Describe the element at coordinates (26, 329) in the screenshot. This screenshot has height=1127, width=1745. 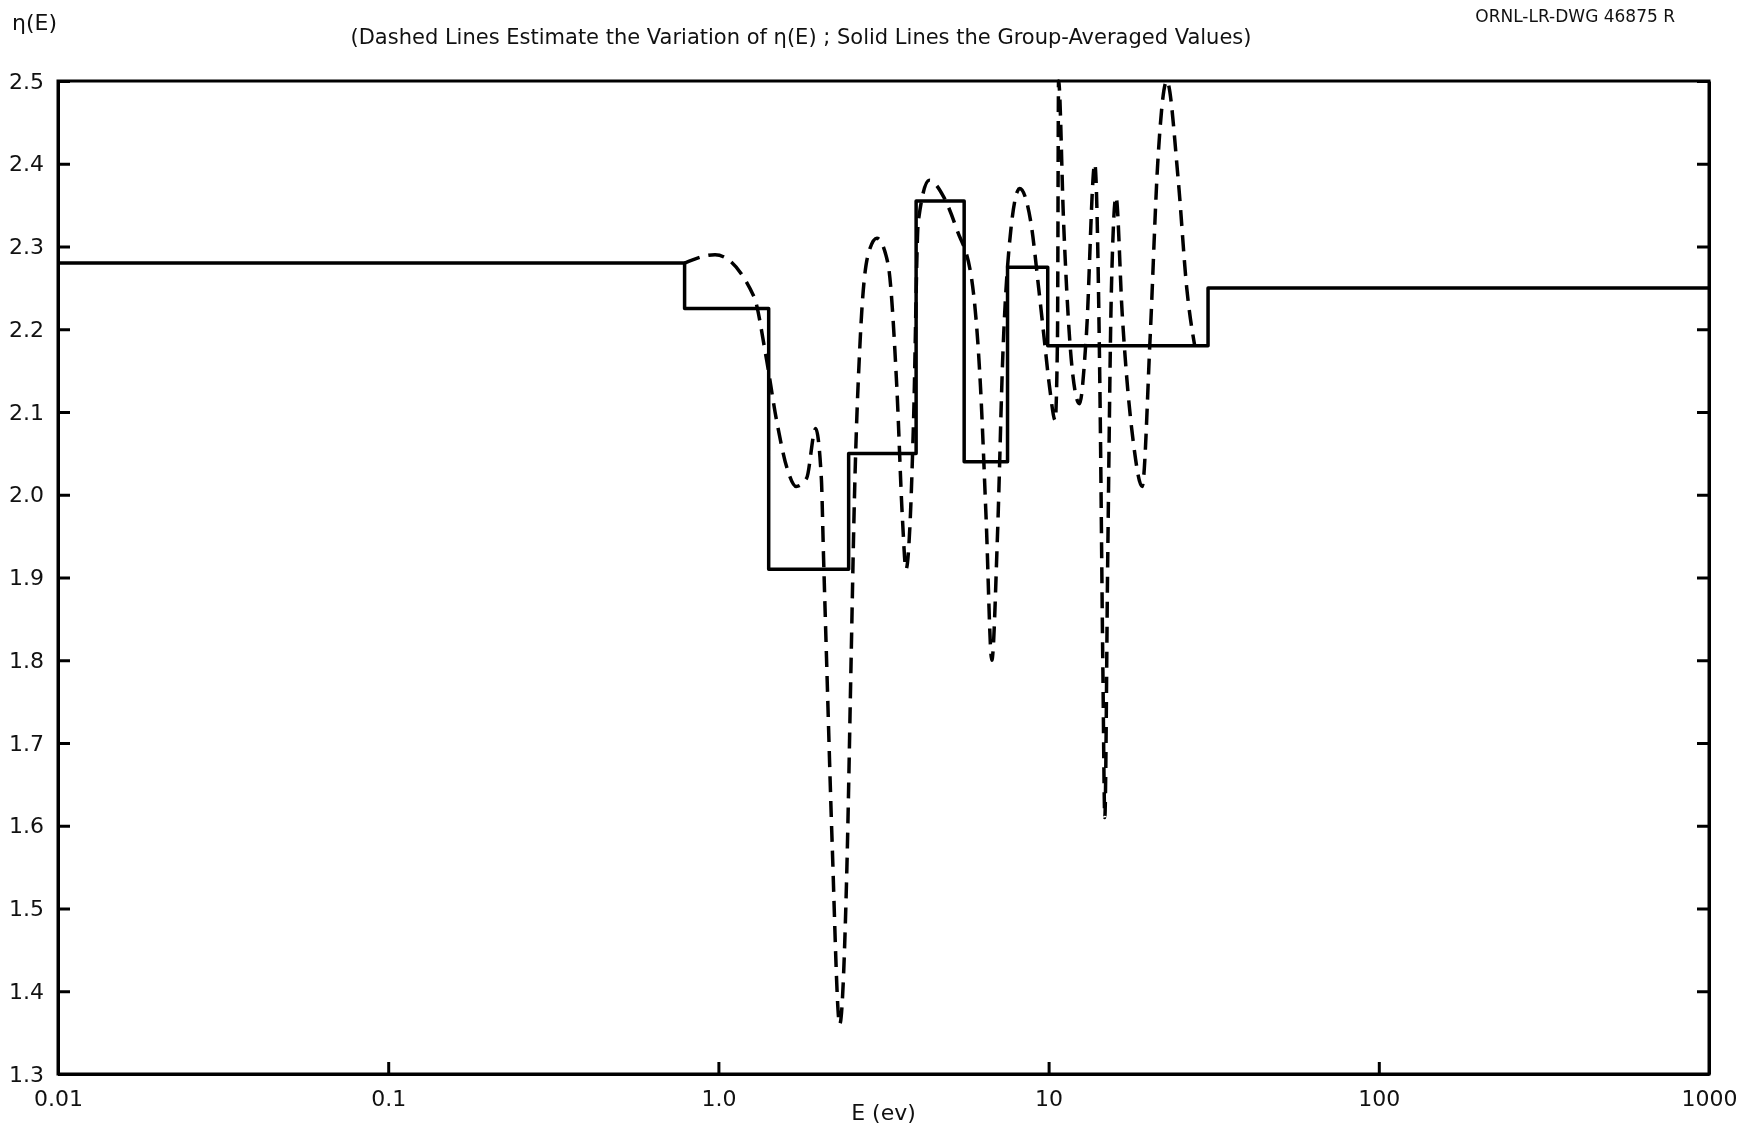
I see `y-tick-label: 2.2` at that location.